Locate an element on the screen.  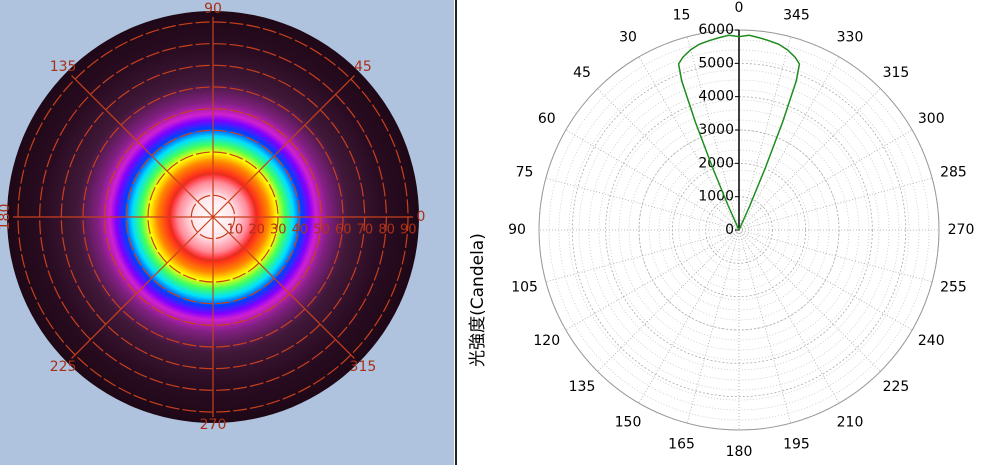
r-tick-label: 60 is located at coordinates (343, 230).